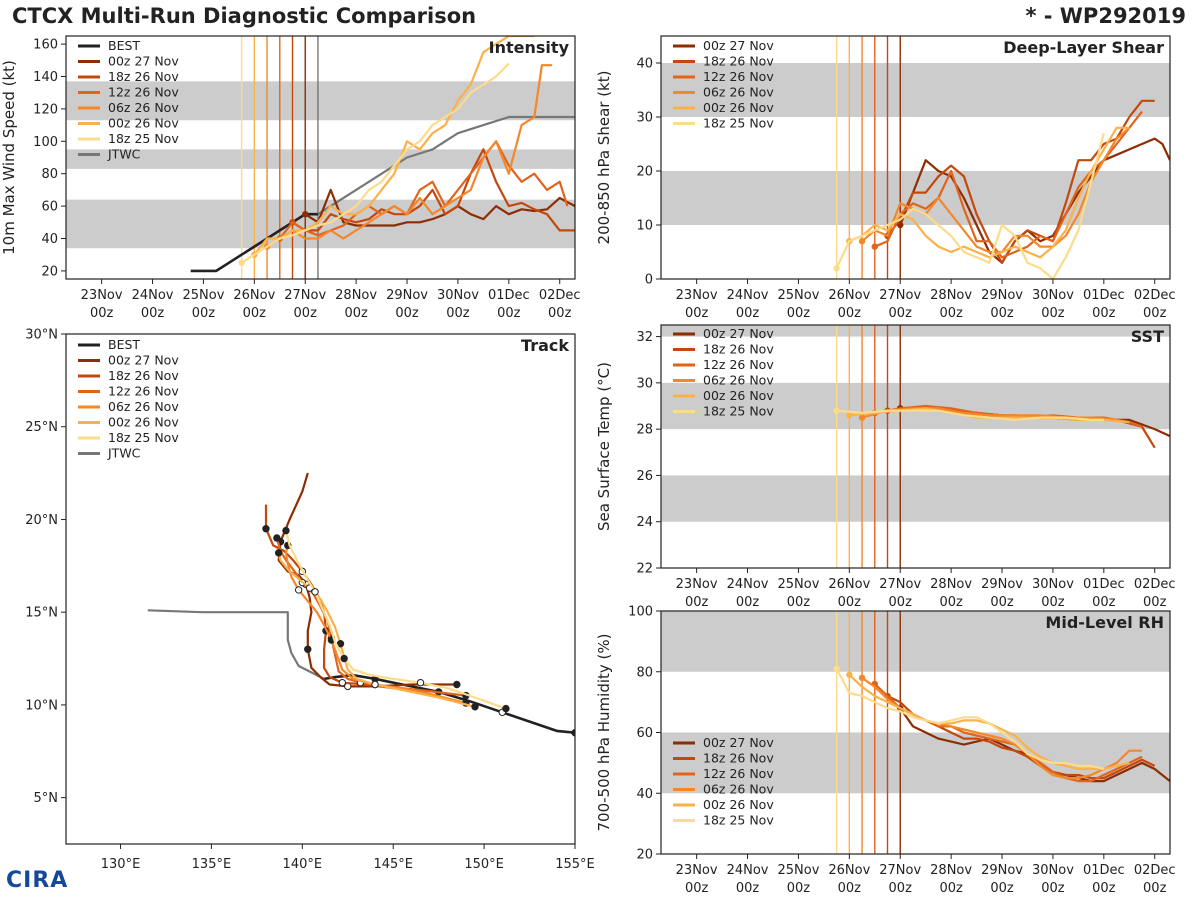  I want to click on chart-title: CTCX Multi-Run Diagnostic Comparison, so click(244, 16).